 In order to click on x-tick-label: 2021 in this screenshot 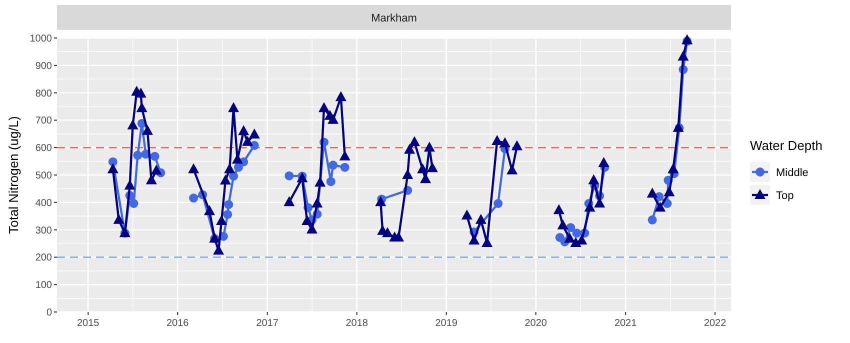, I will do `click(626, 323)`.